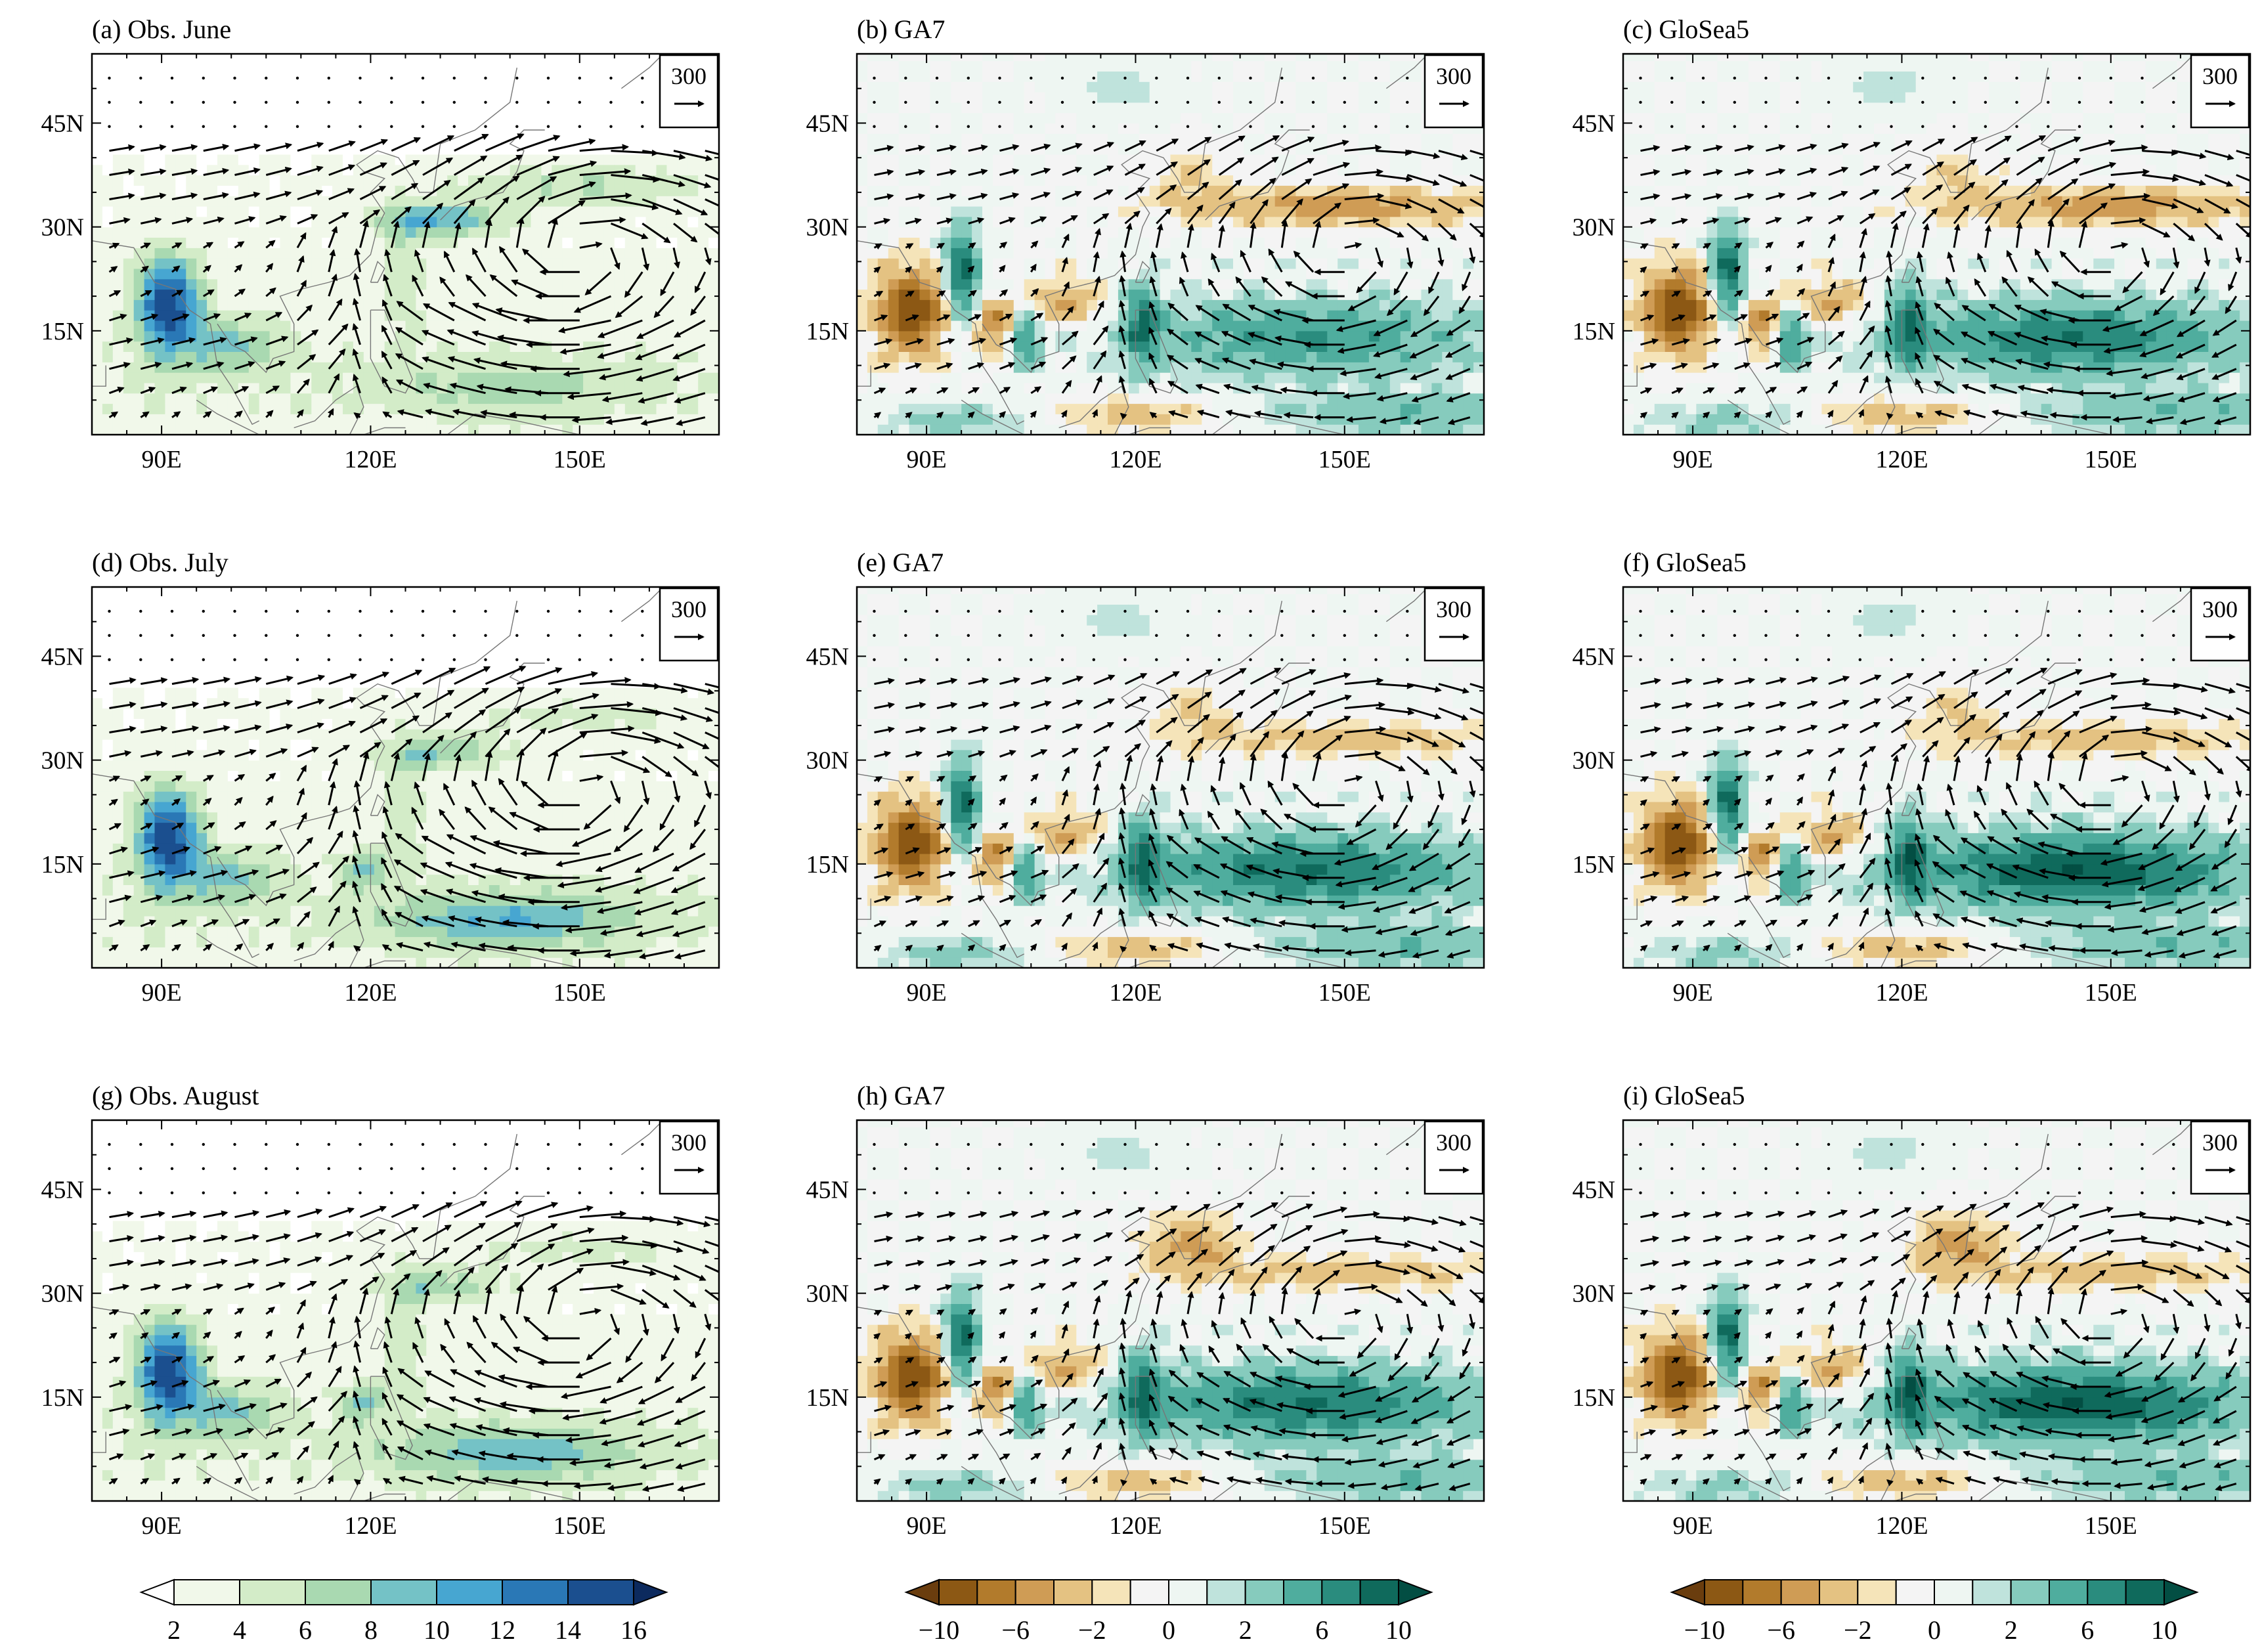 The image size is (2262, 1652). What do you see at coordinates (161, 29) in the screenshot?
I see `panel-title: (a) Obs. June` at bounding box center [161, 29].